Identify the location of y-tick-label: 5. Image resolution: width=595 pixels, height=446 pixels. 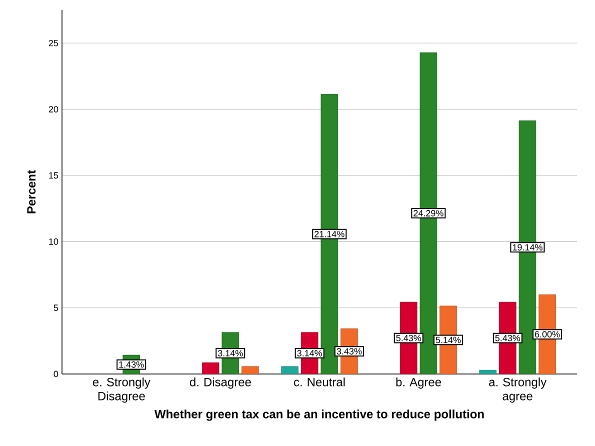
(56, 307).